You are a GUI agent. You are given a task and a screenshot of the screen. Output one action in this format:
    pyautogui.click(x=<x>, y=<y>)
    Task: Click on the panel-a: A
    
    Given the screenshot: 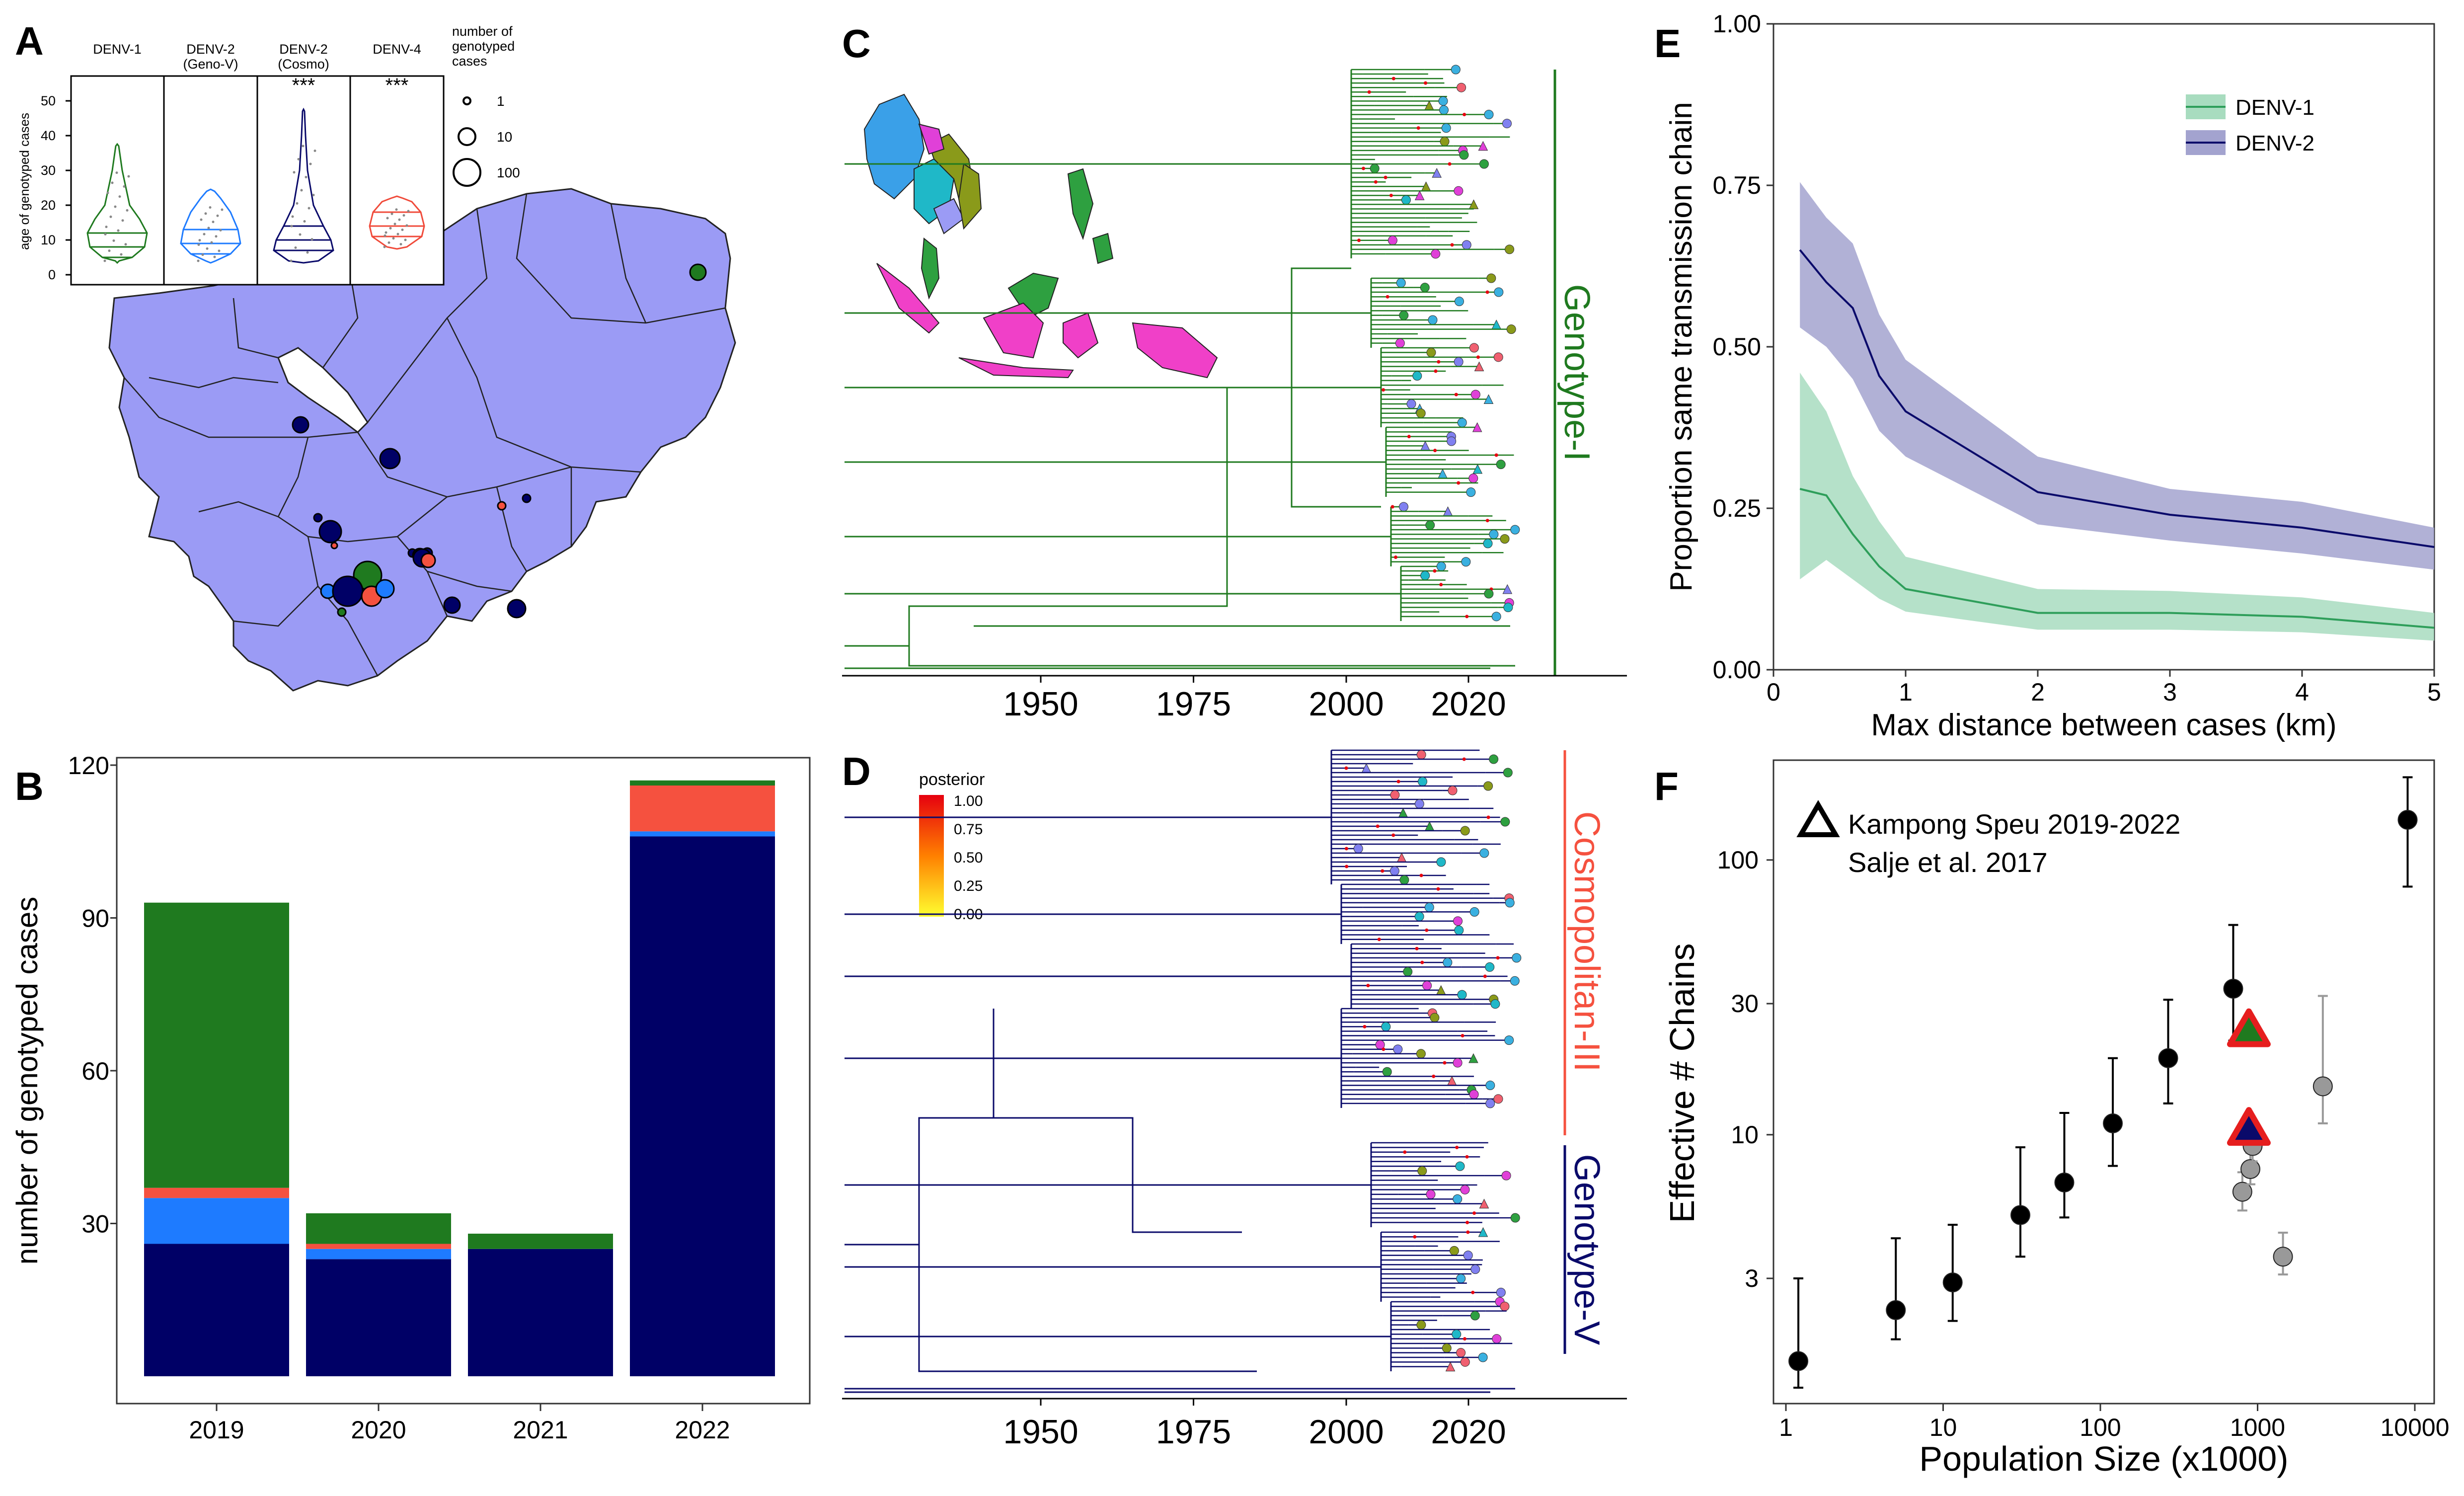 What is the action you would take?
    pyautogui.click(x=376, y=356)
    